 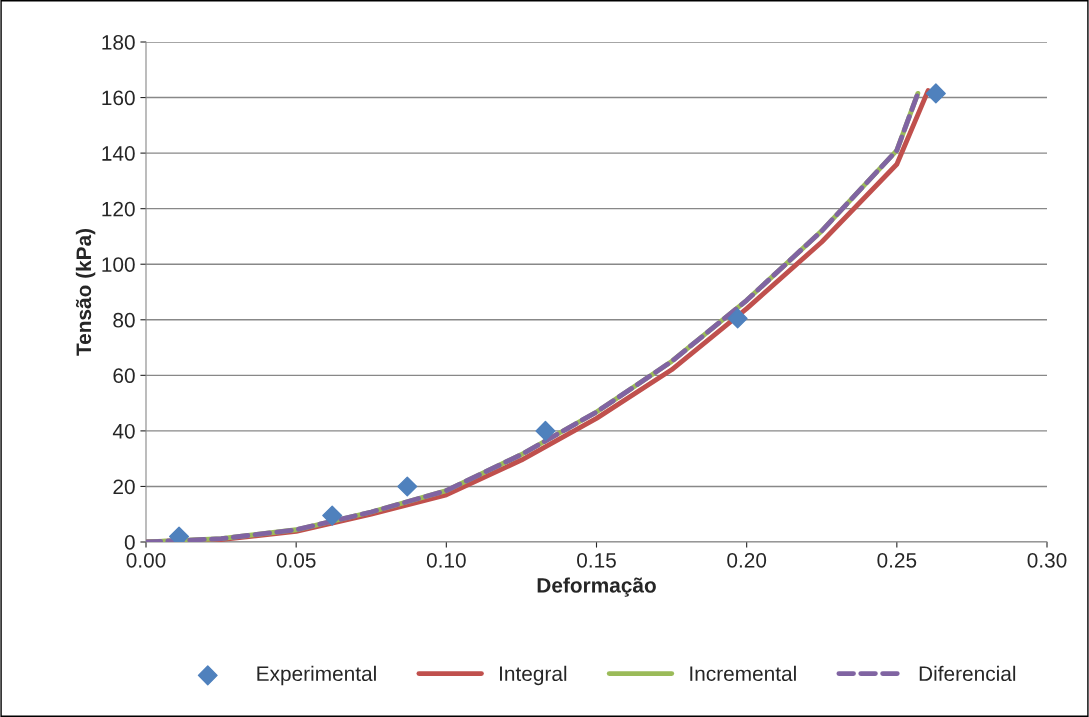 What do you see at coordinates (1047, 560) in the screenshot?
I see `x-tick-label: 0.30` at bounding box center [1047, 560].